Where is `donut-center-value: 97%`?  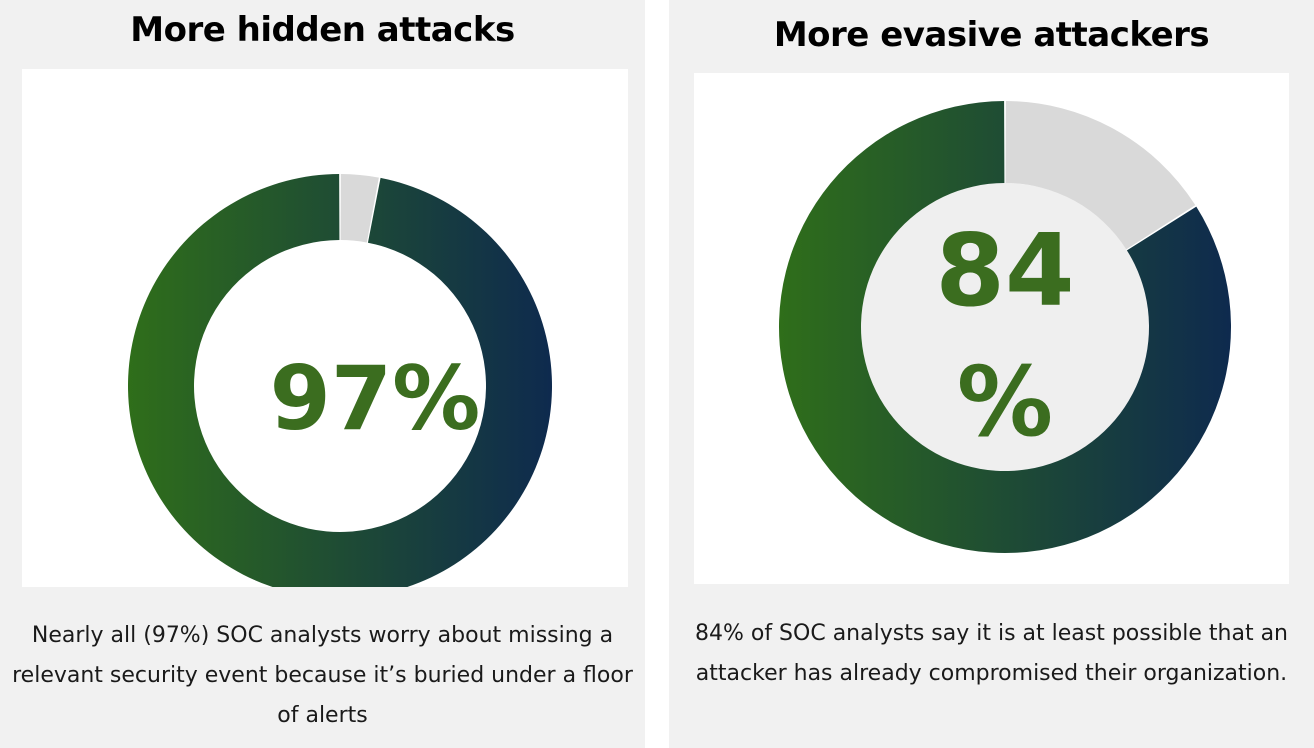 donut-center-value: 97% is located at coordinates (375, 398).